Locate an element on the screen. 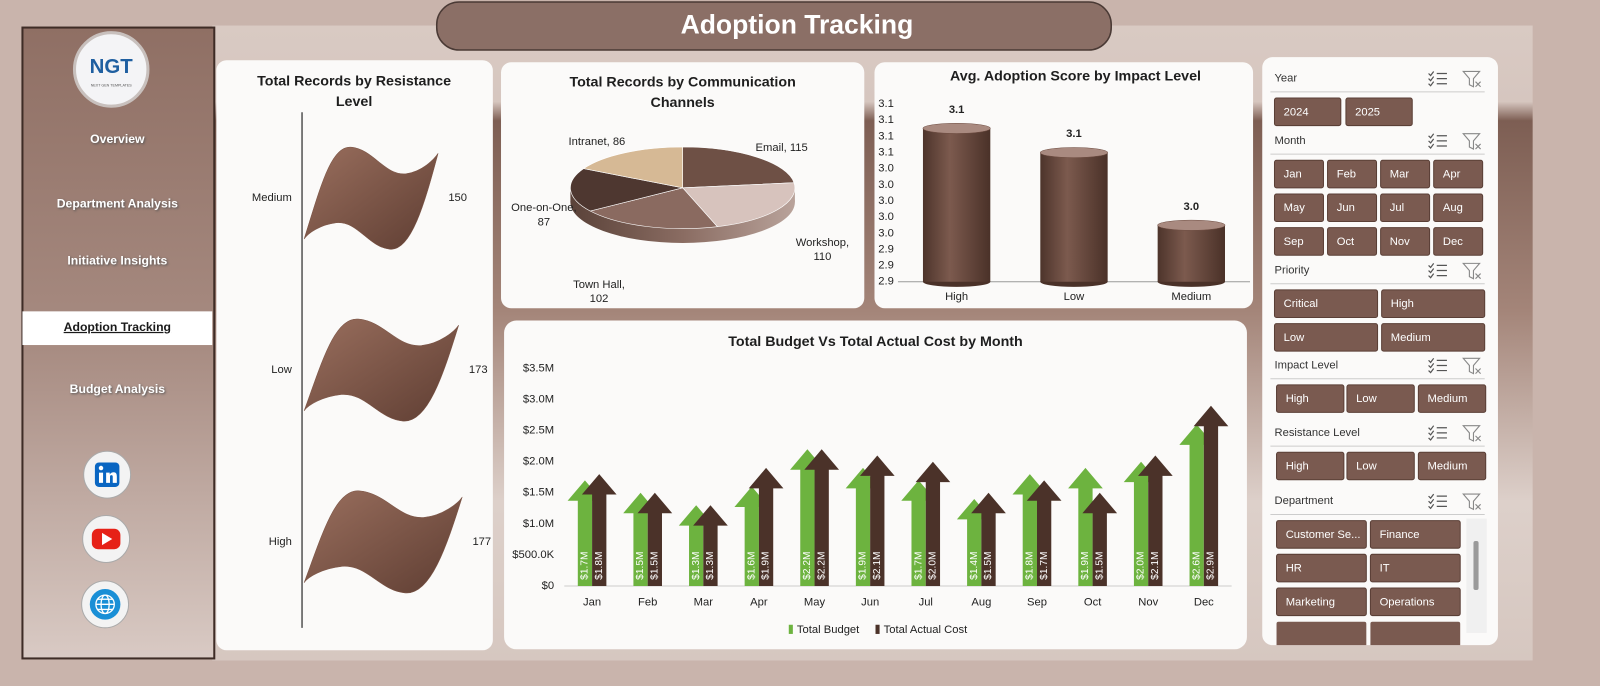  nav-item: Adoption Tracking is located at coordinates (117, 327).